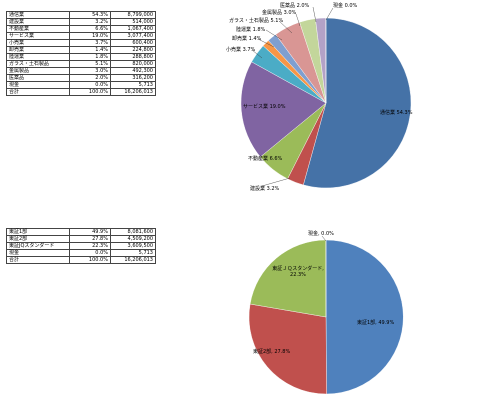  What do you see at coordinates (298, 271) in the screenshot?
I see `slice-label: 東証ＪＱスタンダード, 22.3%` at bounding box center [298, 271].